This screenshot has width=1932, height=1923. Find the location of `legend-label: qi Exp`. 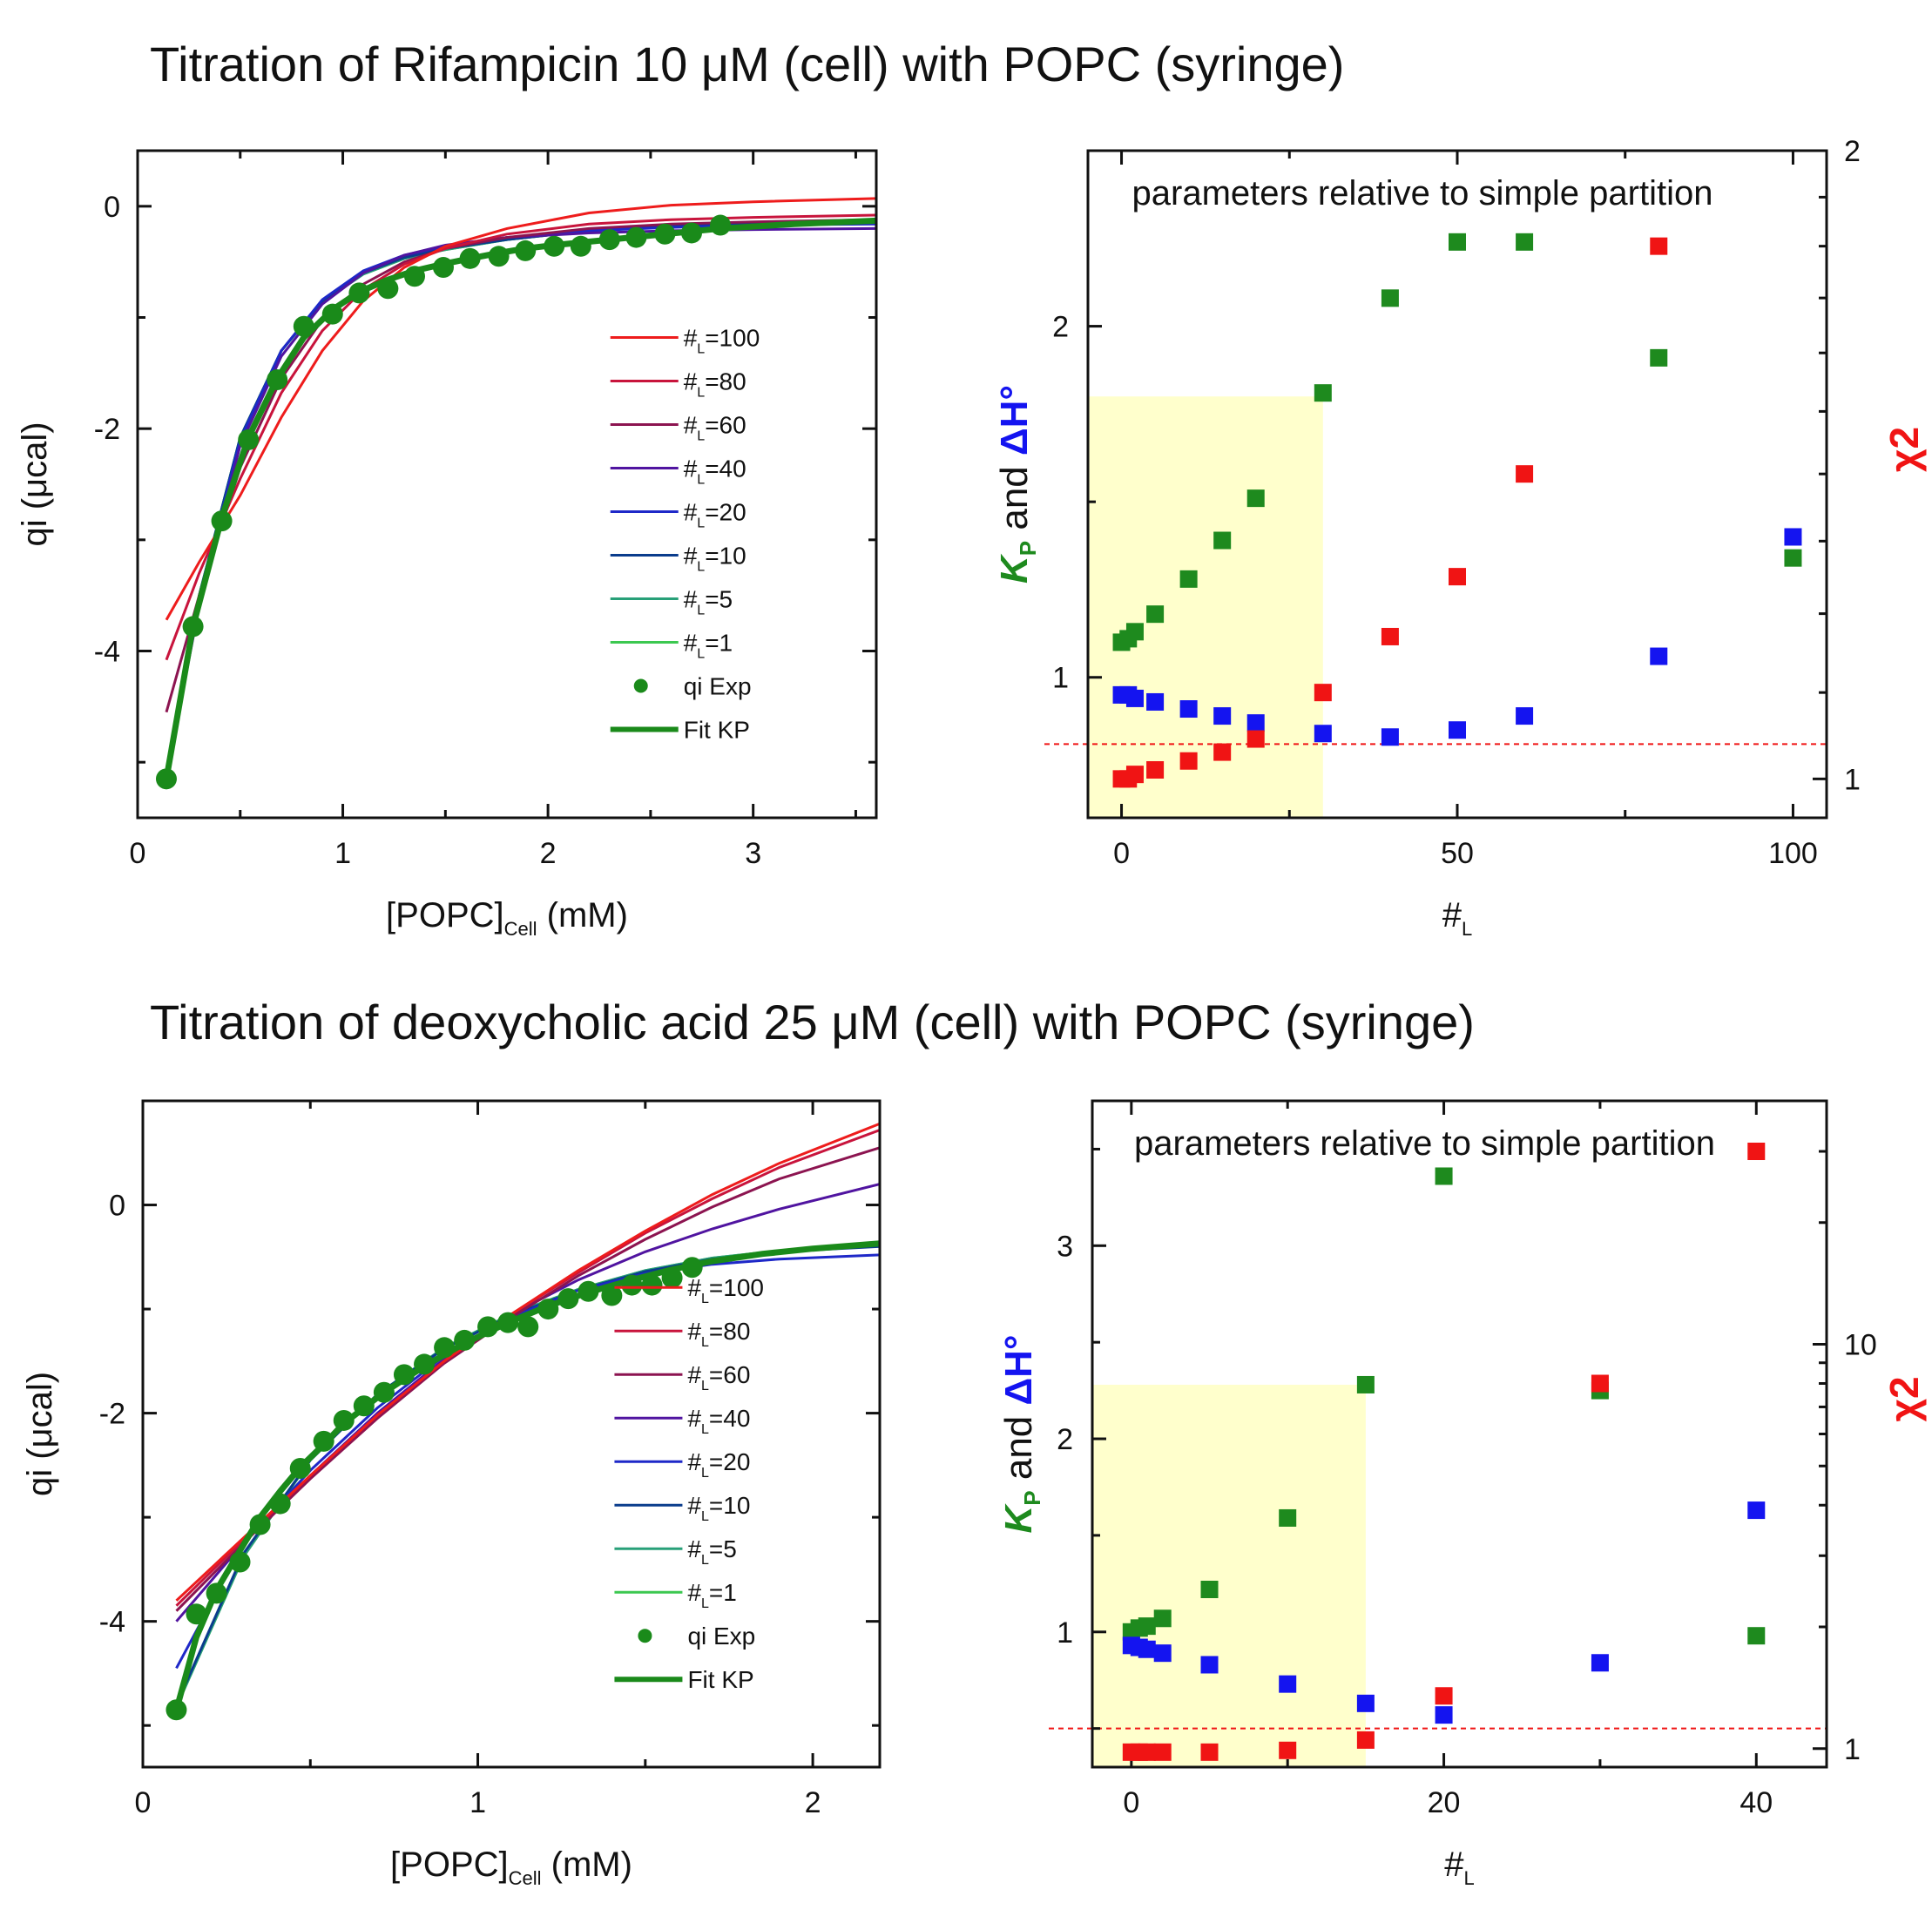

legend-label: qi Exp is located at coordinates (721, 1636).